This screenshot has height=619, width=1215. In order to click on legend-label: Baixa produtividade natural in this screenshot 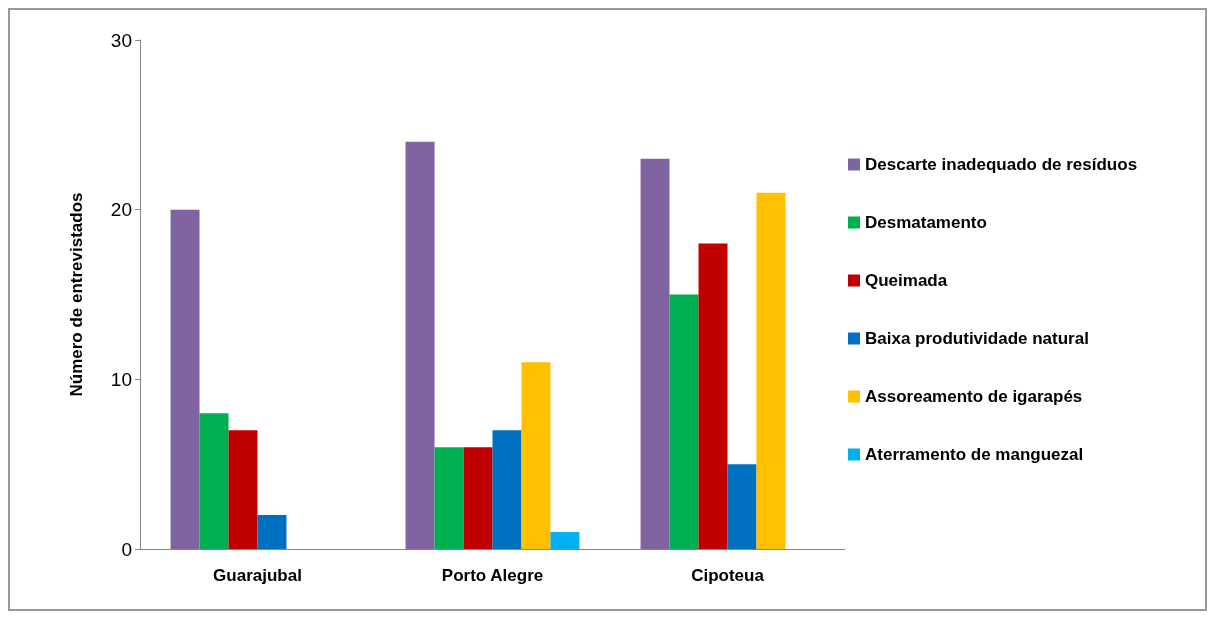, I will do `click(977, 338)`.